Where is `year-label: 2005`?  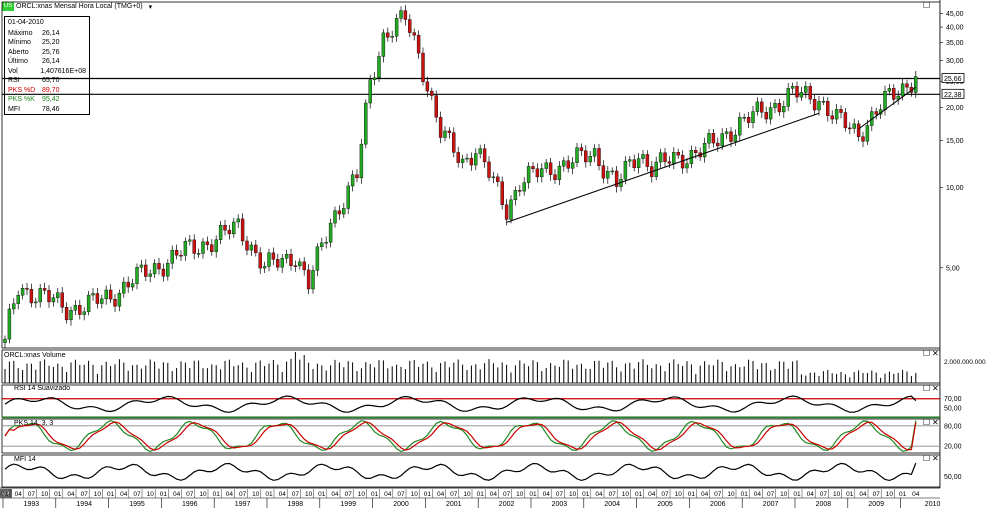
year-label: 2005 is located at coordinates (665, 504).